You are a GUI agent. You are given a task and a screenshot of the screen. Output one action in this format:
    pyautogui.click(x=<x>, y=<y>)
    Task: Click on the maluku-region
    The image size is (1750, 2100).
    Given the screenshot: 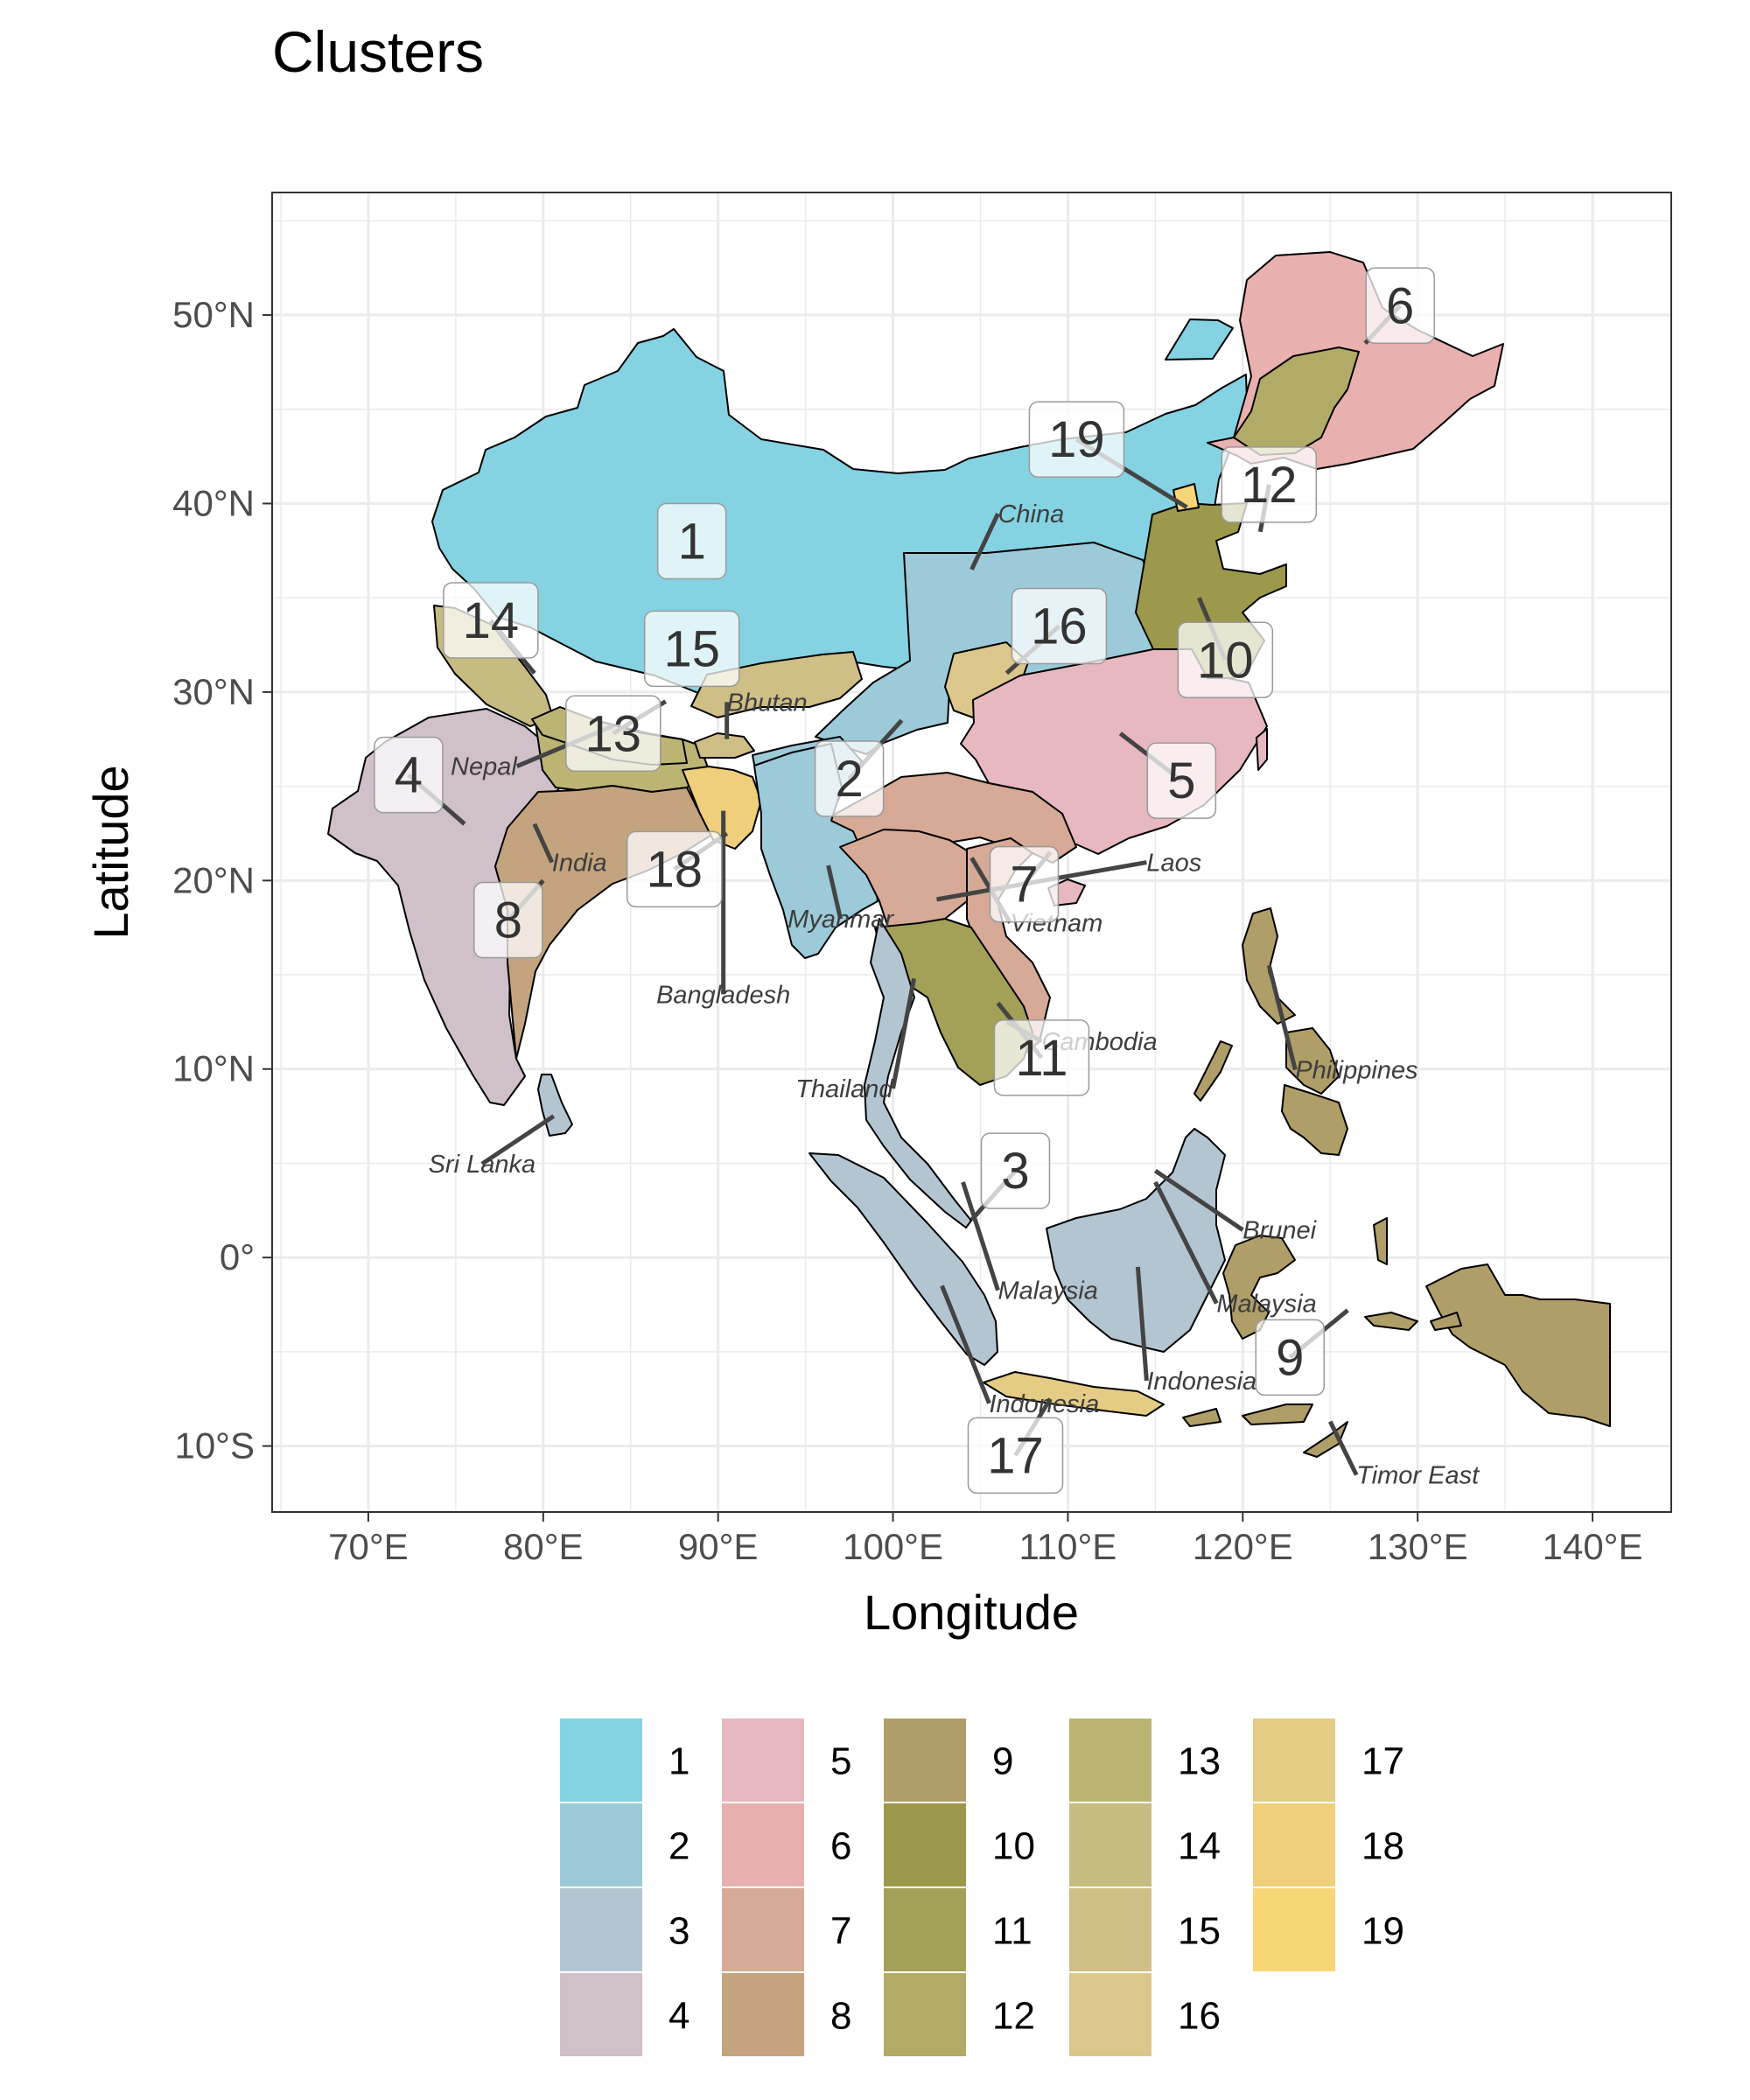 What is the action you would take?
    pyautogui.click(x=1391, y=1321)
    